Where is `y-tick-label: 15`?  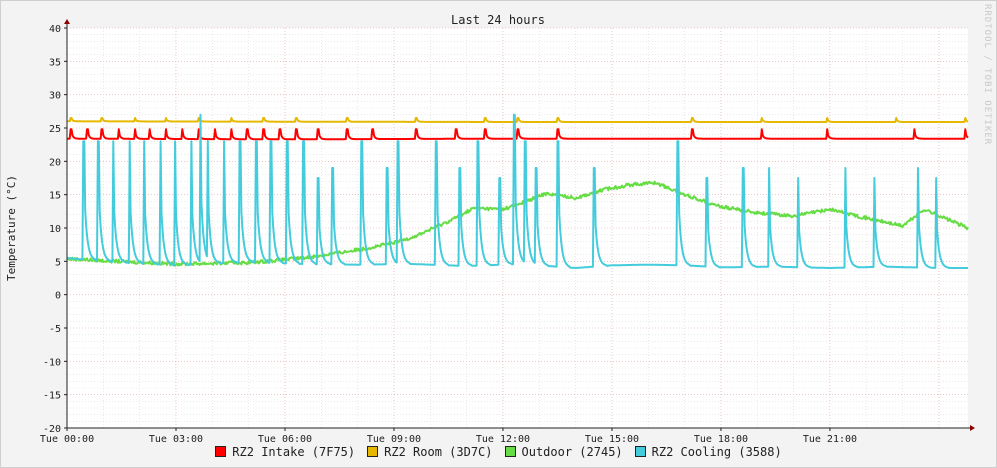
y-tick-label: 15 is located at coordinates (55, 196).